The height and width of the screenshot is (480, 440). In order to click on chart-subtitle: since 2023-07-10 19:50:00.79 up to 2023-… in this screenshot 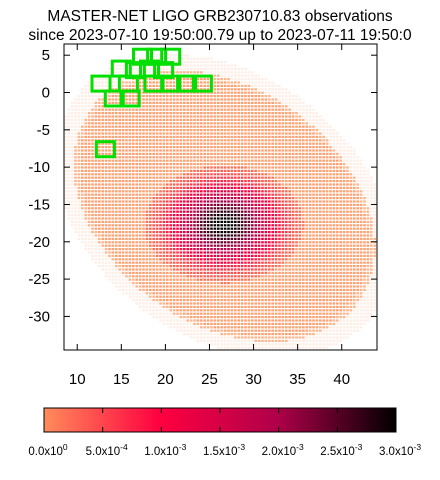, I will do `click(220, 35)`.